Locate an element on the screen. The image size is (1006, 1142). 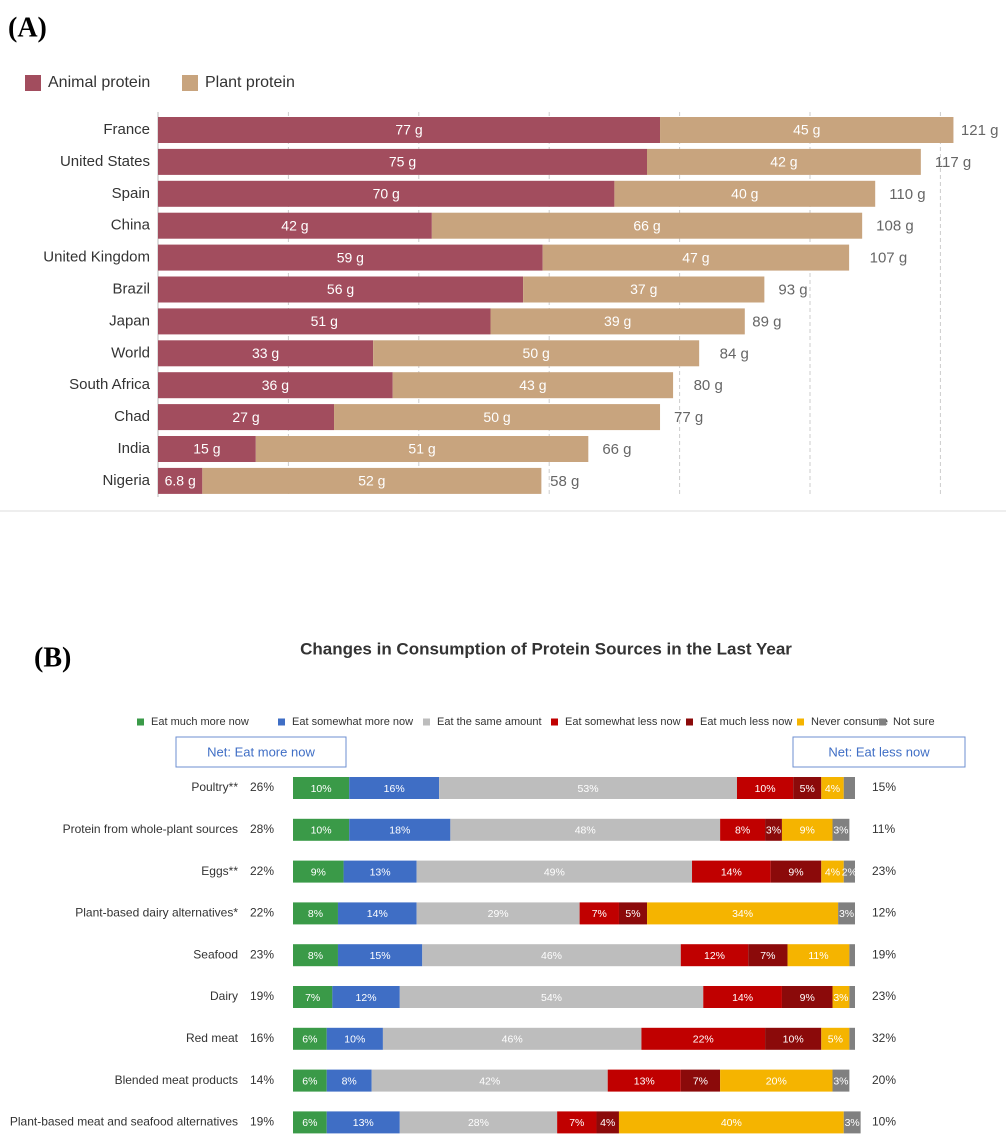
value-label: 34% is located at coordinates (742, 914).